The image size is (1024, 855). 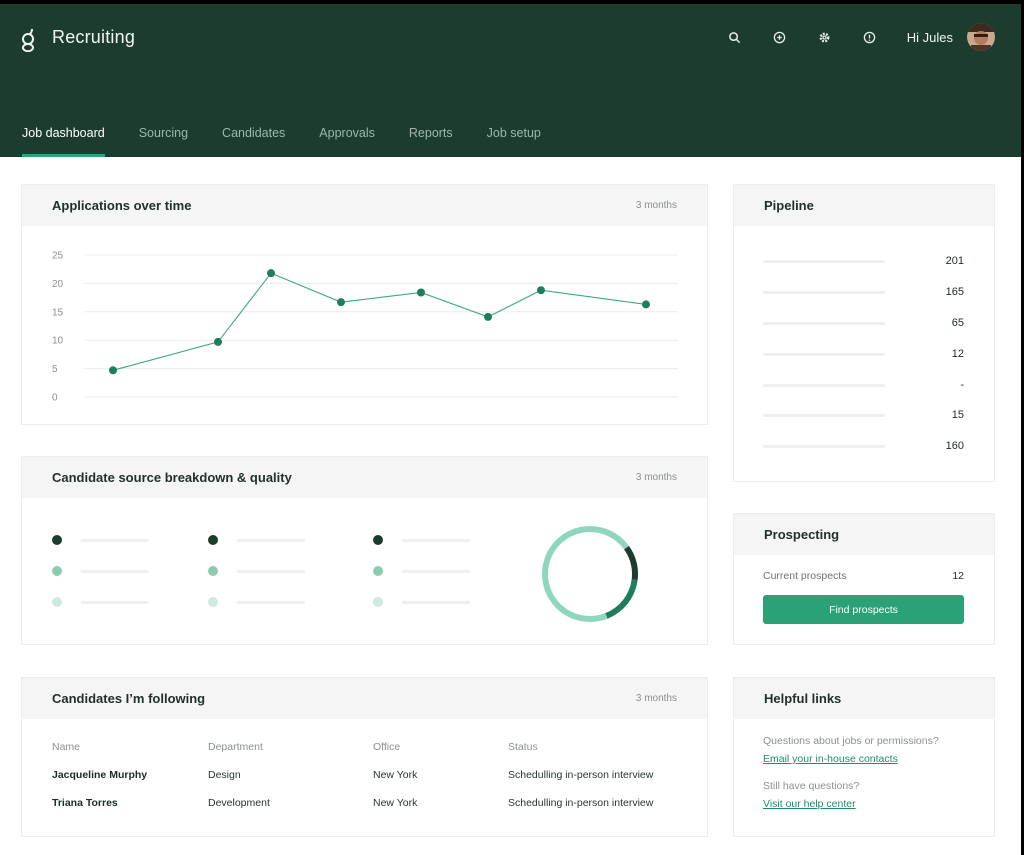 I want to click on following-card-header: Candidates I’m following 3 months, so click(x=364, y=698).